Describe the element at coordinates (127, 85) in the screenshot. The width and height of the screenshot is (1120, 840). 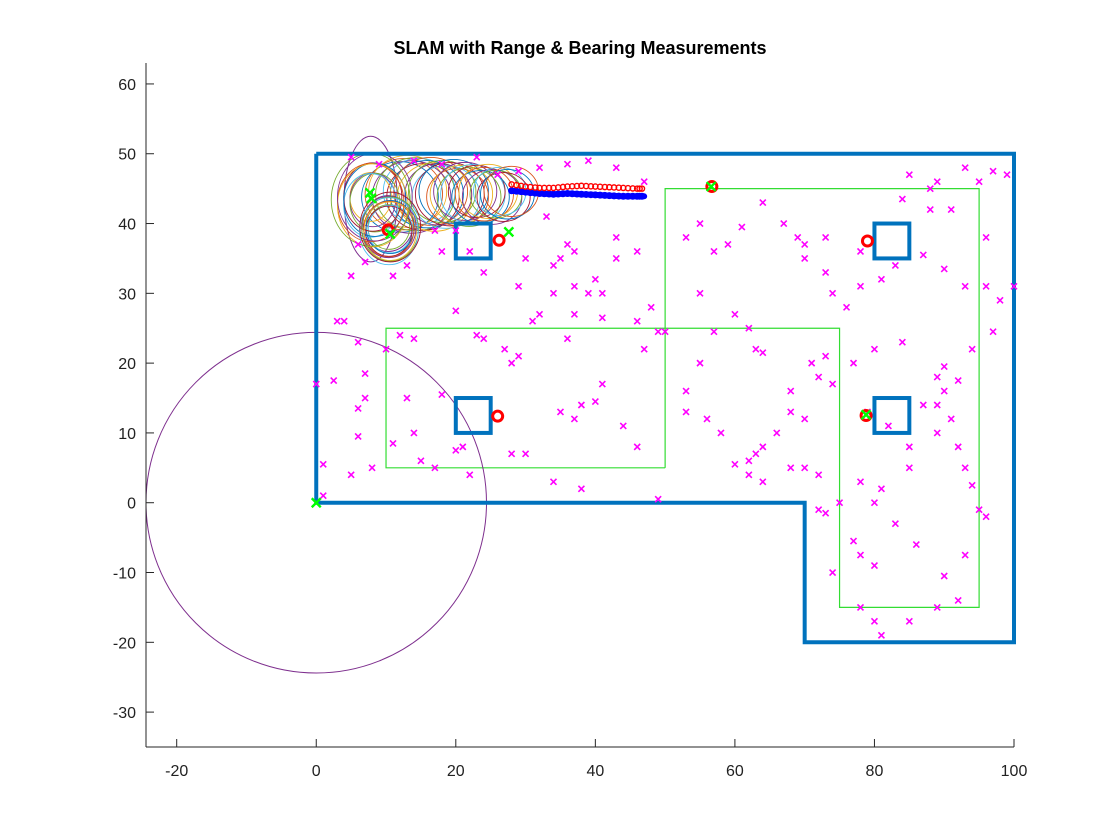
I see `y-tick-label: 60` at that location.